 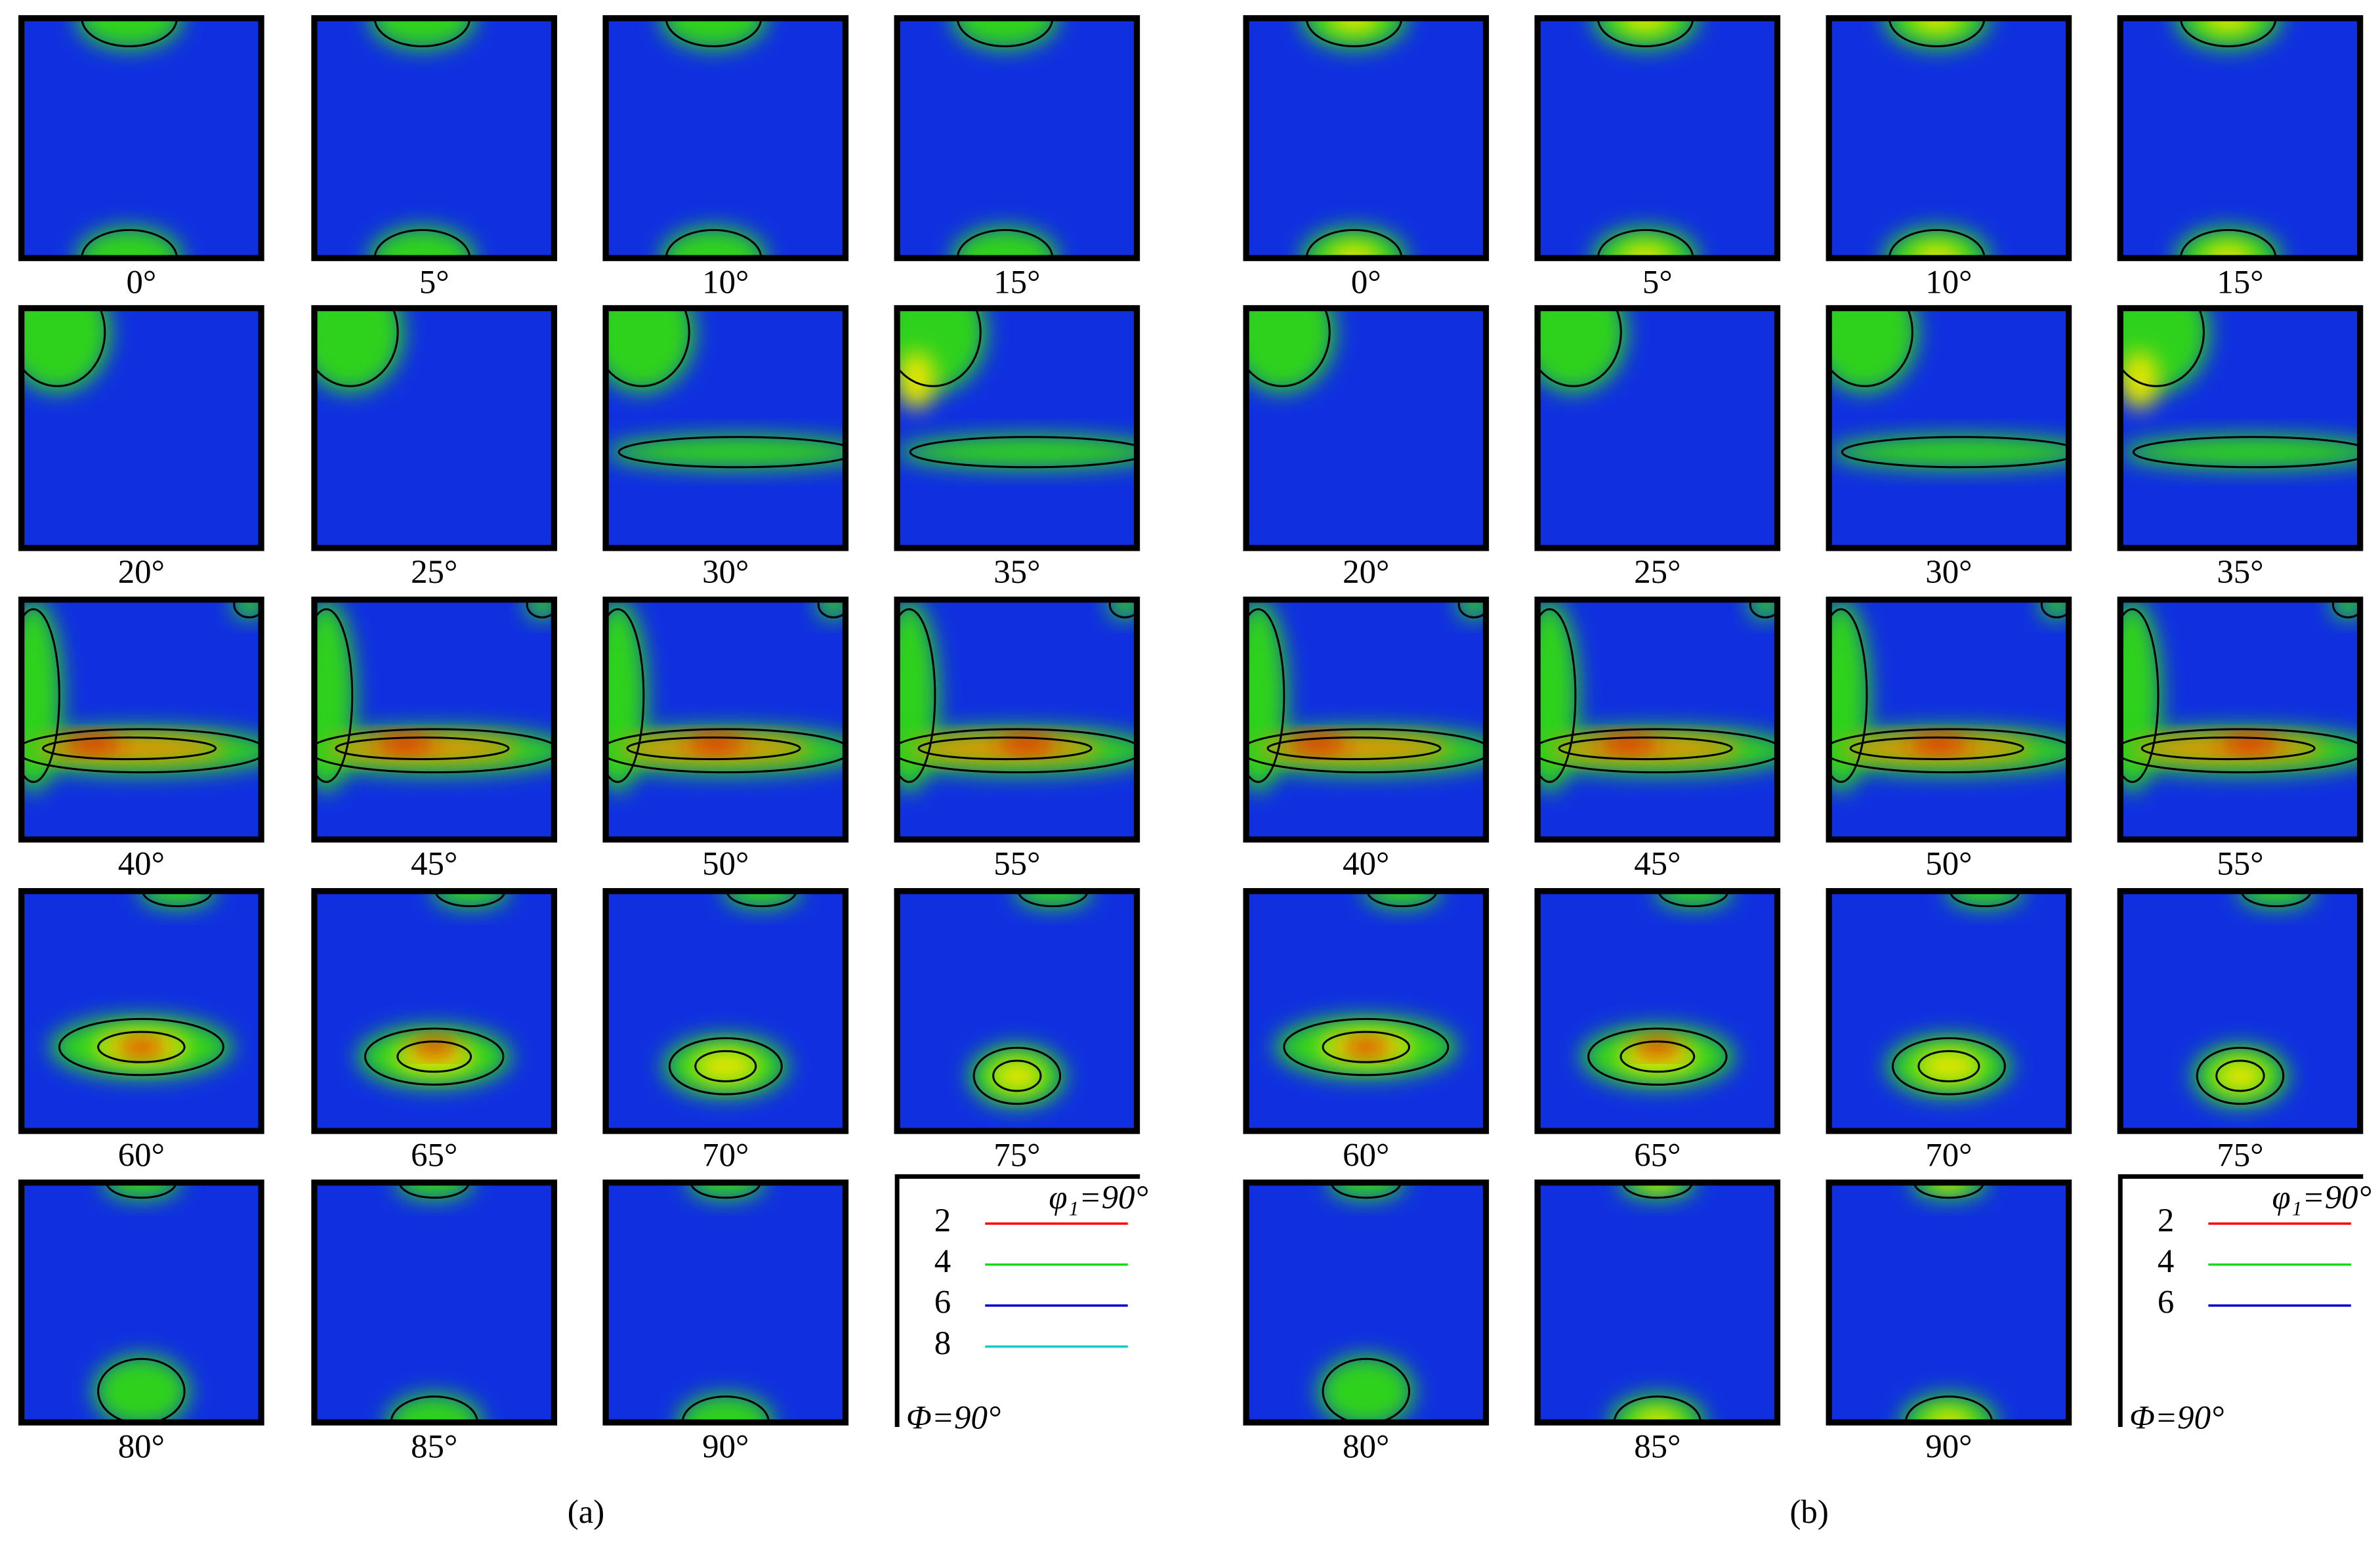 What do you see at coordinates (725, 863) in the screenshot?
I see `section-label: 50°` at bounding box center [725, 863].